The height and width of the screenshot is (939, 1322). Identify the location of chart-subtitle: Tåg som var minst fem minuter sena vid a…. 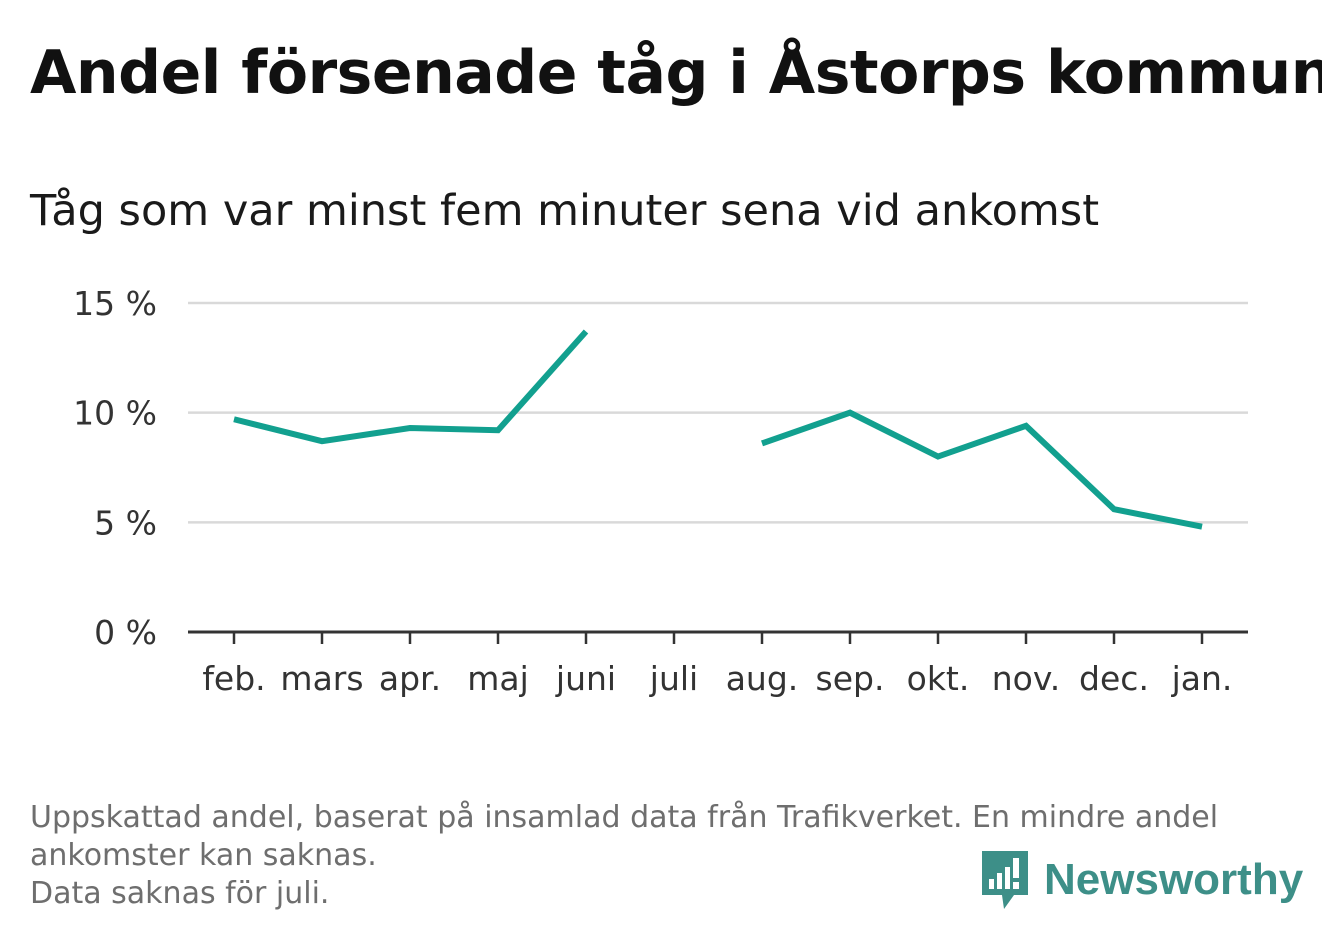
(565, 211).